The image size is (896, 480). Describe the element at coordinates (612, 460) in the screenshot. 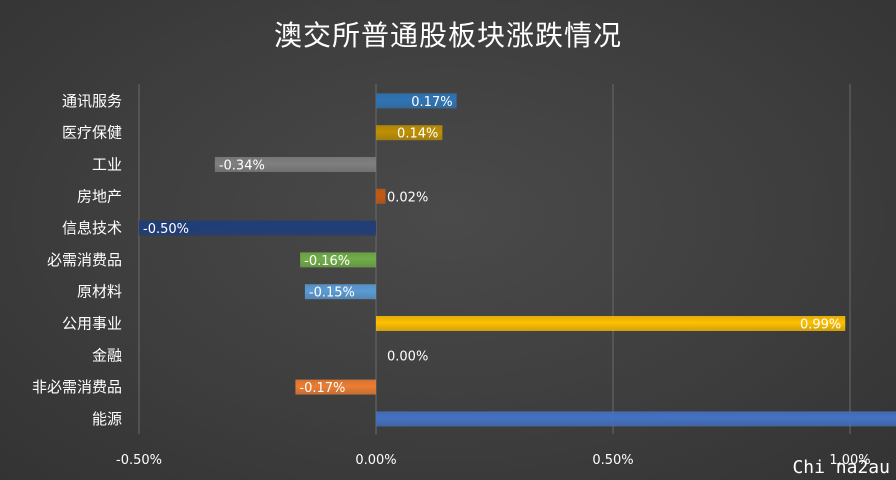

I see `x-tick-label: 0.50%` at that location.